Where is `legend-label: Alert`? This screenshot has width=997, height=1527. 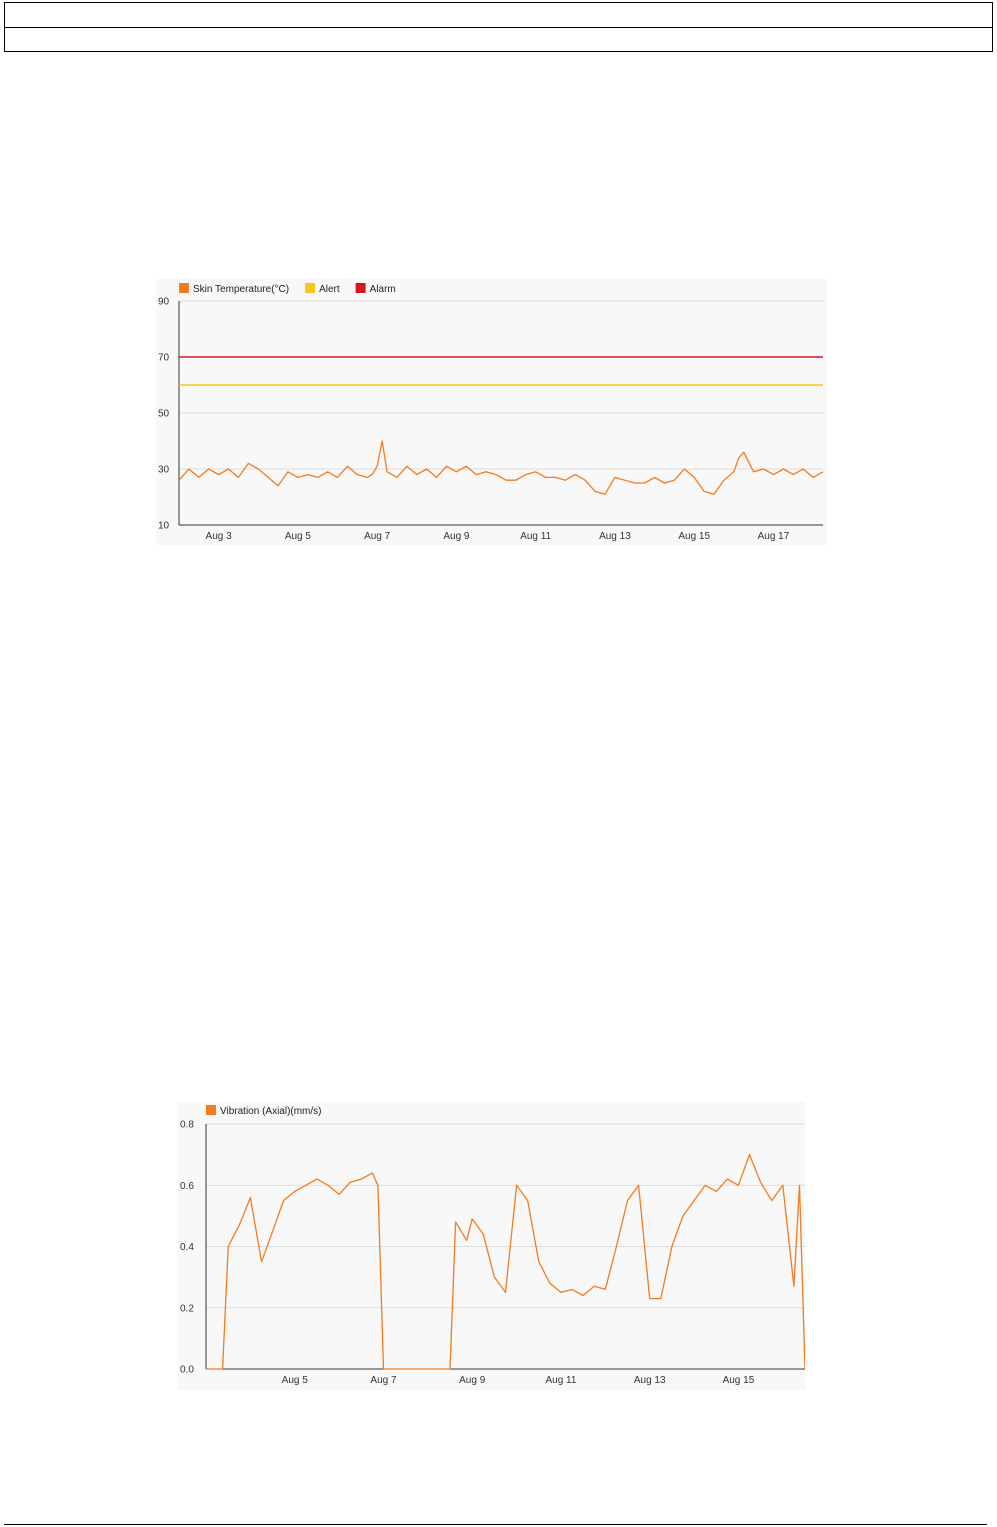 legend-label: Alert is located at coordinates (329, 289).